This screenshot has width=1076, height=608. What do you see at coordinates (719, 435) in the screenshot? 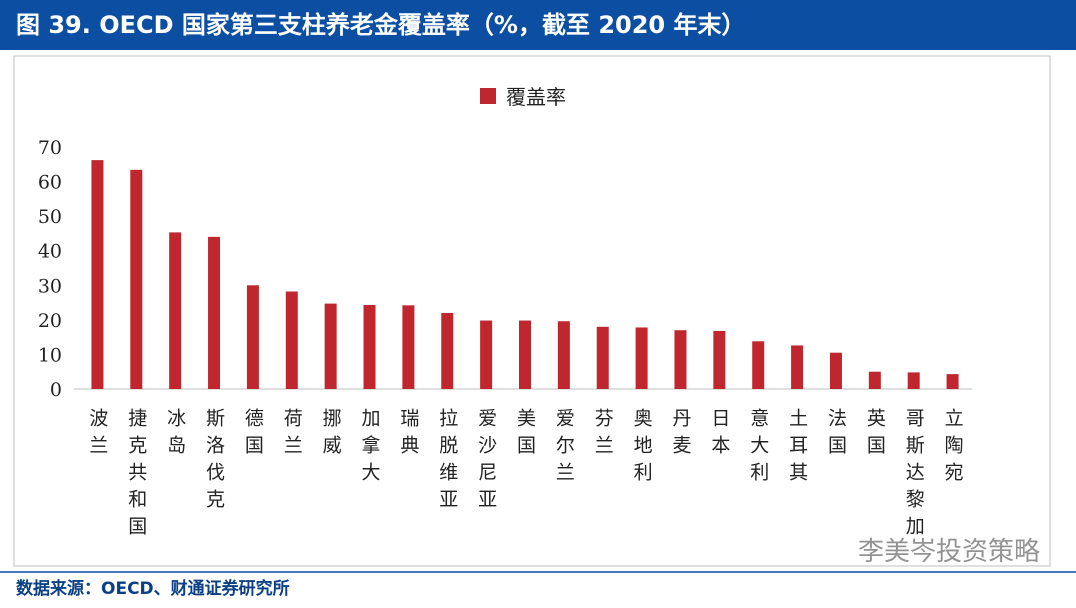
I see `x-tick-label: 日本` at bounding box center [719, 435].